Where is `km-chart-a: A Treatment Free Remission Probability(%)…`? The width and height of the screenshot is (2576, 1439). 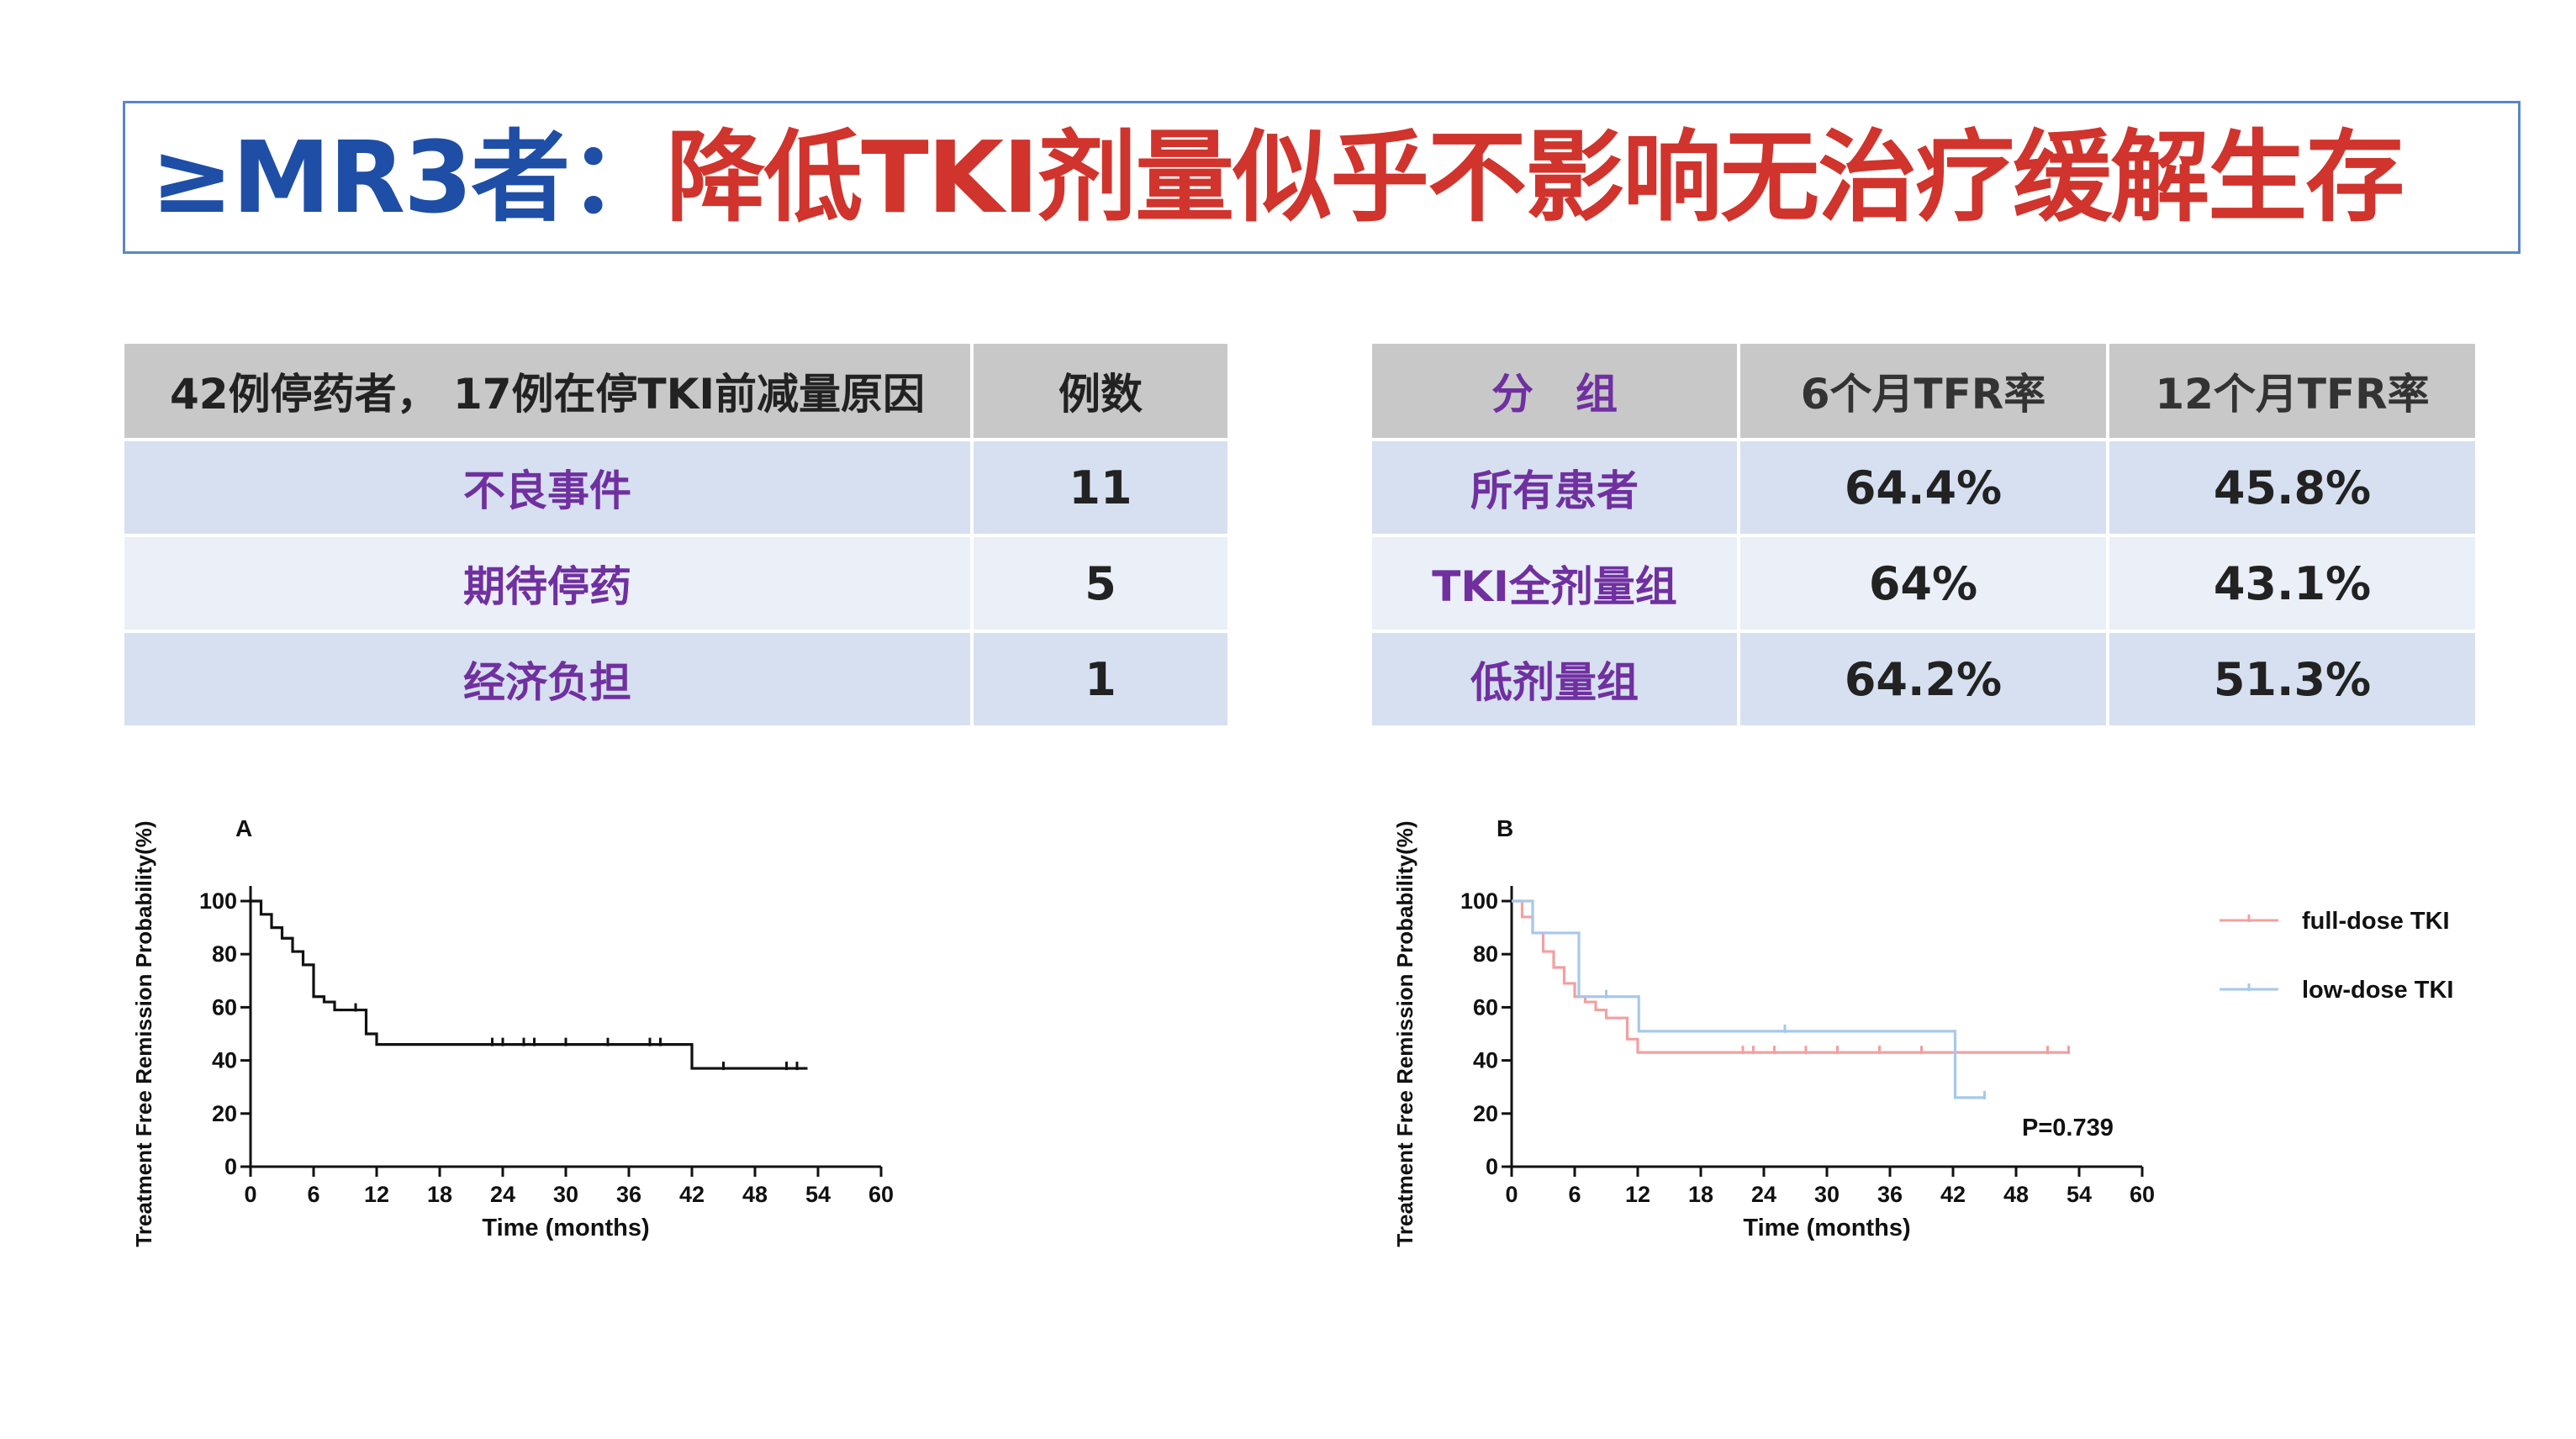
km-chart-a: A Treatment Free Remission Probability(%)… is located at coordinates (512, 1031).